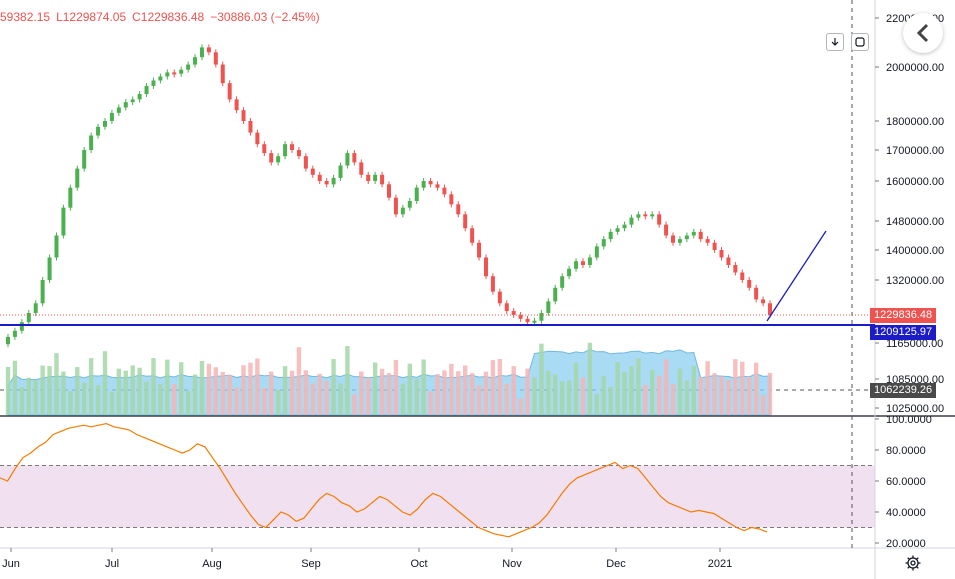  Describe the element at coordinates (437, 496) in the screenshot. I see `rsi-band` at that location.